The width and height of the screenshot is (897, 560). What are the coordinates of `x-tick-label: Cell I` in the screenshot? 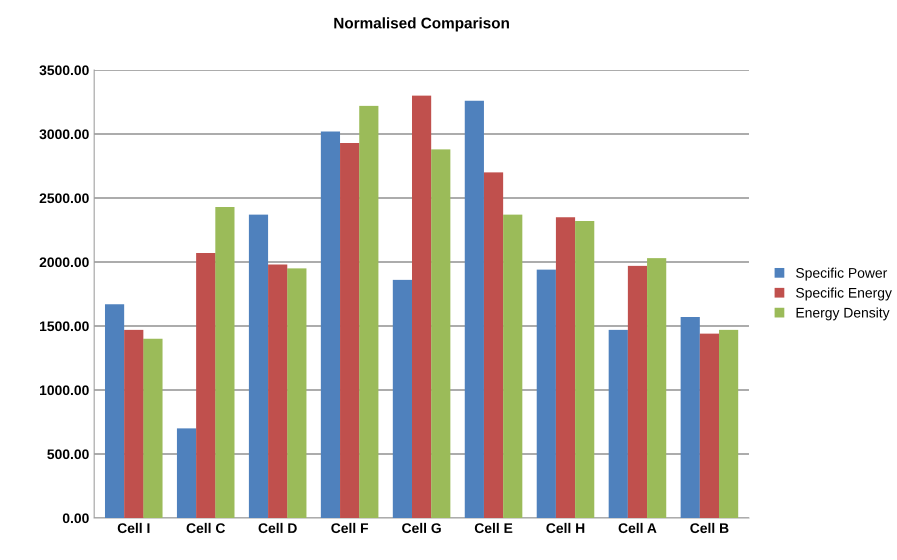 It's located at (134, 528).